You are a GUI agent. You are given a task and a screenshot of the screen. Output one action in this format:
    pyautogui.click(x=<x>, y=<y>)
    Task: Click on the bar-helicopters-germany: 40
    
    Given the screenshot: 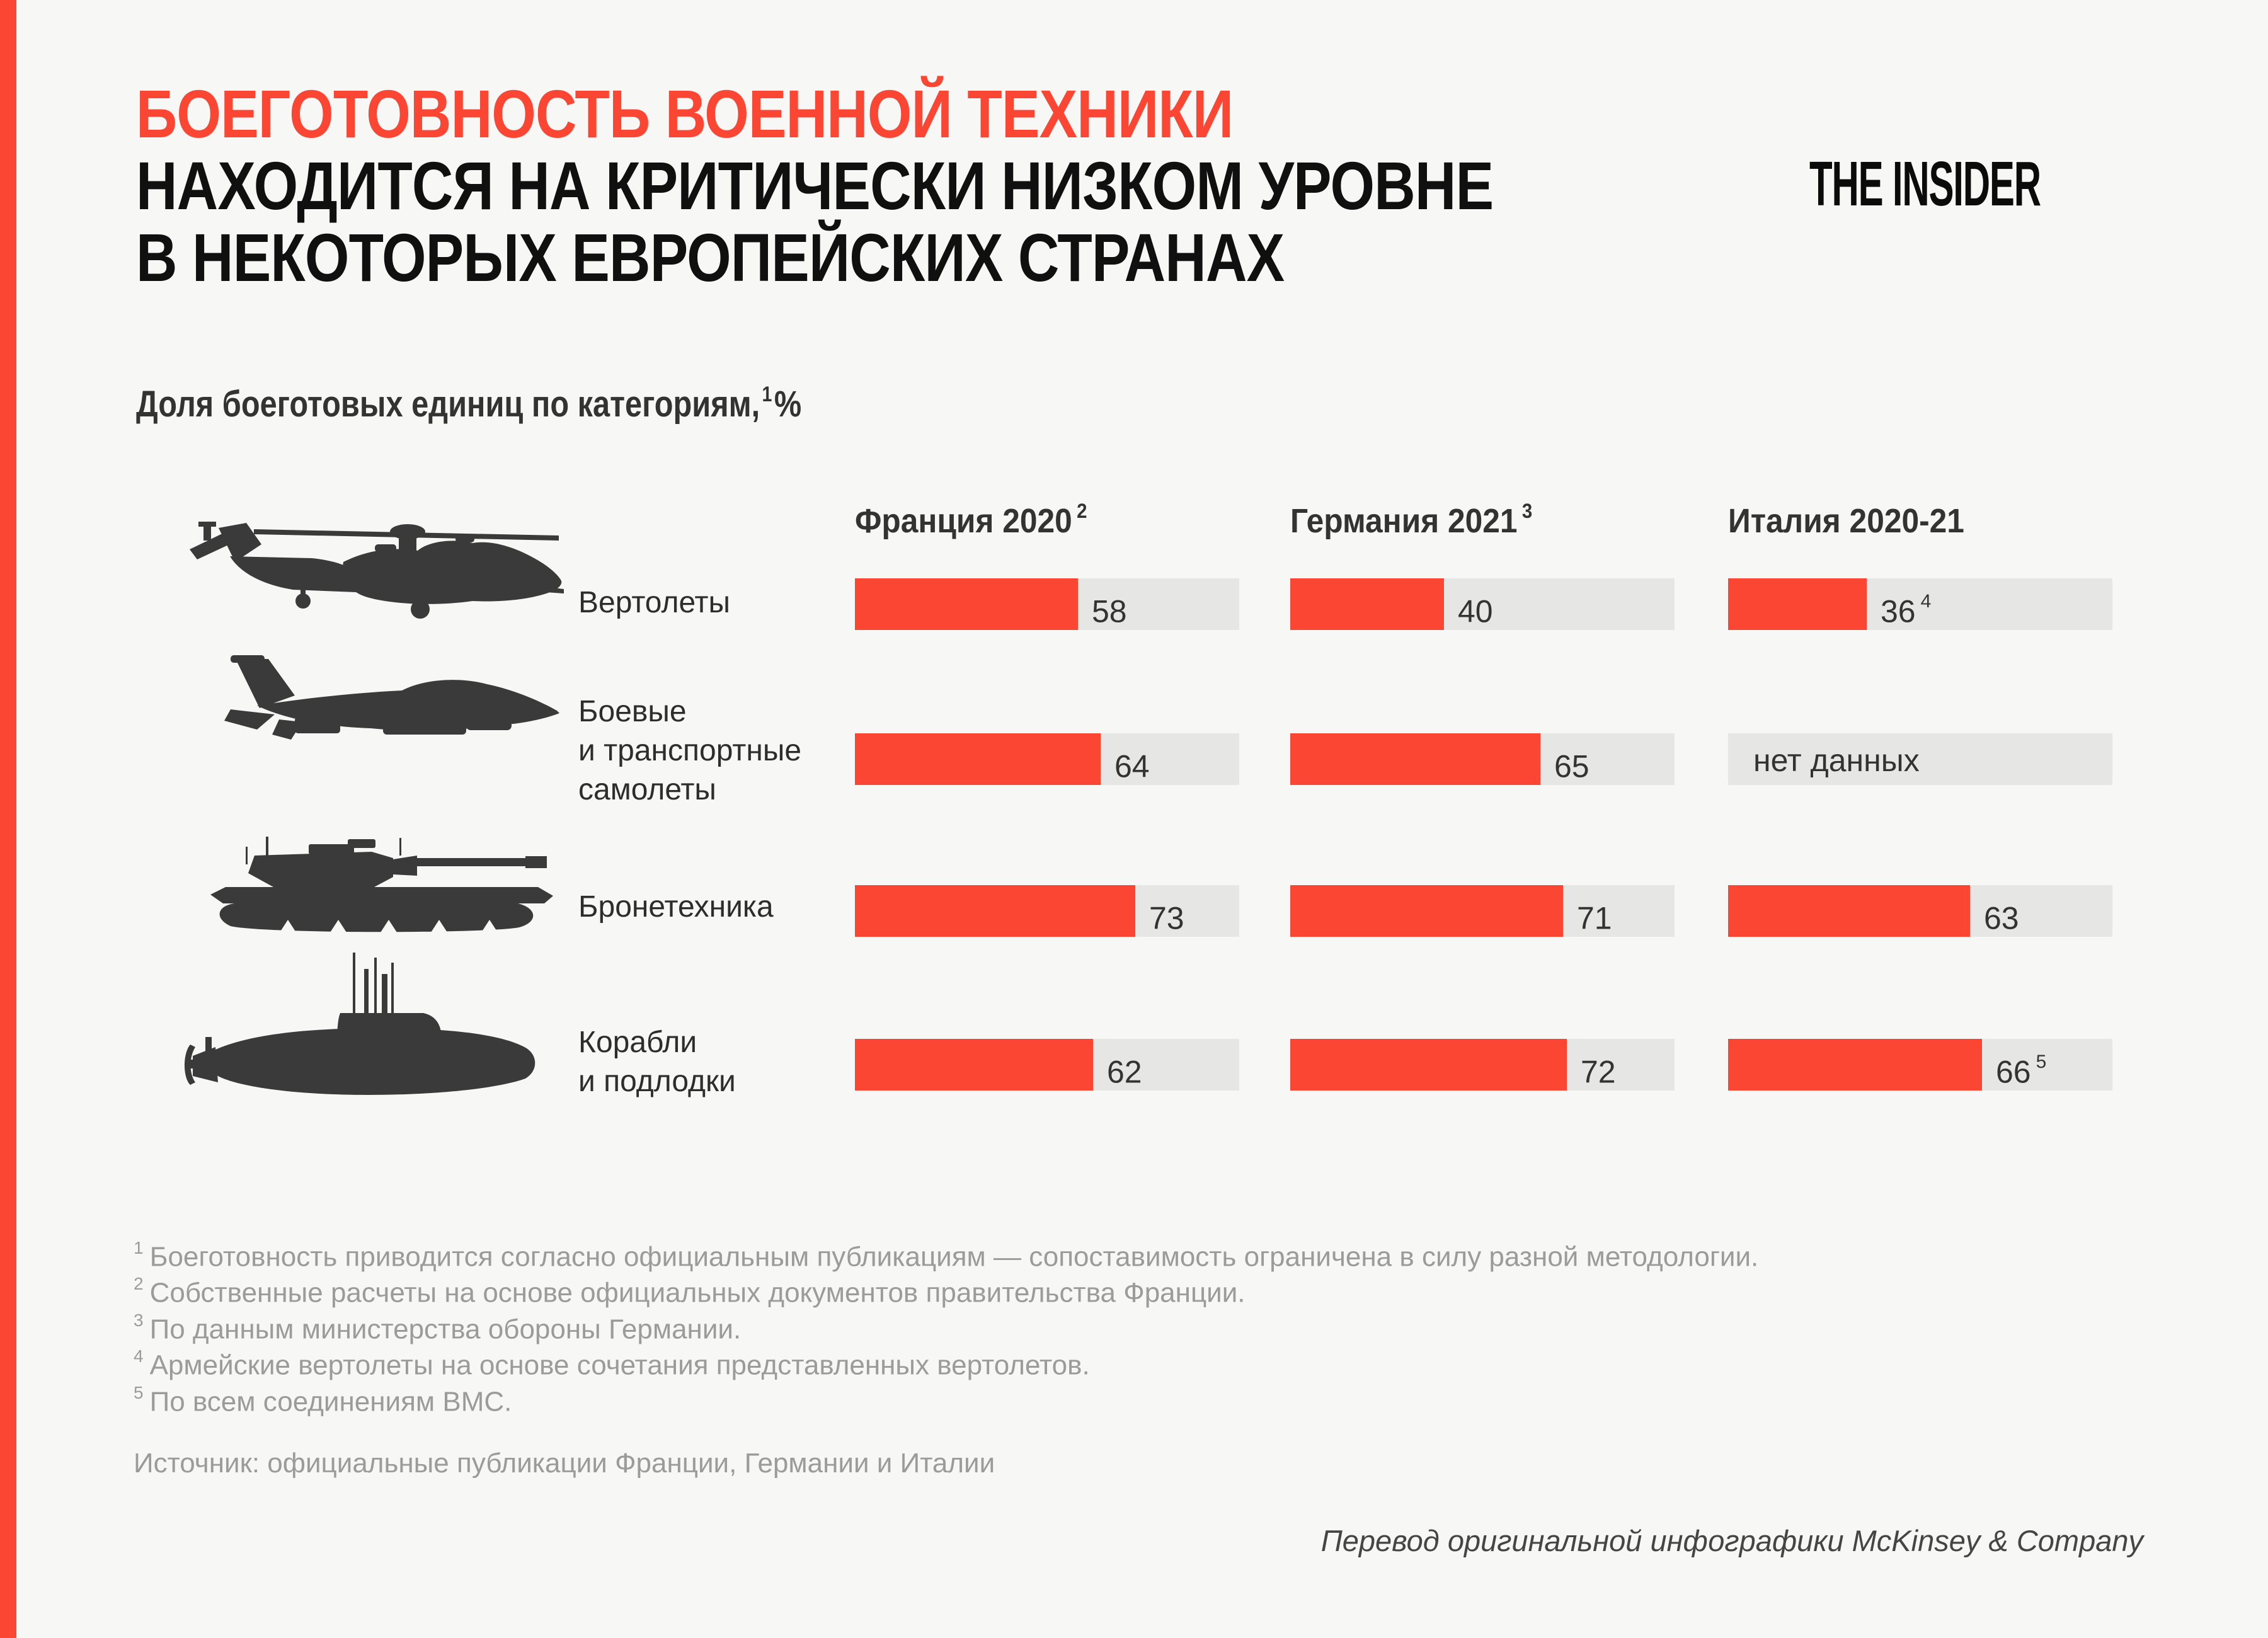 What is the action you would take?
    pyautogui.click(x=1482, y=604)
    